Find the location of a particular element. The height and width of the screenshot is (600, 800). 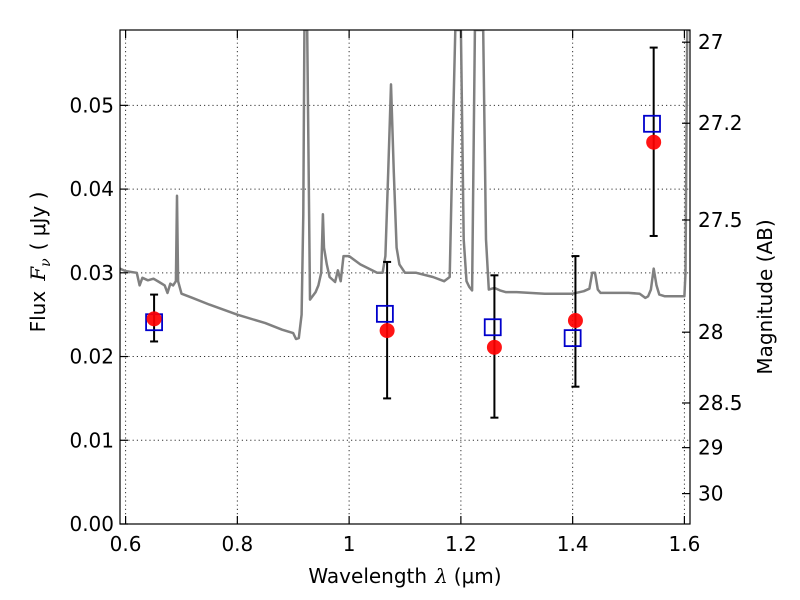

y2-tick-label: 29 is located at coordinates (710, 448).